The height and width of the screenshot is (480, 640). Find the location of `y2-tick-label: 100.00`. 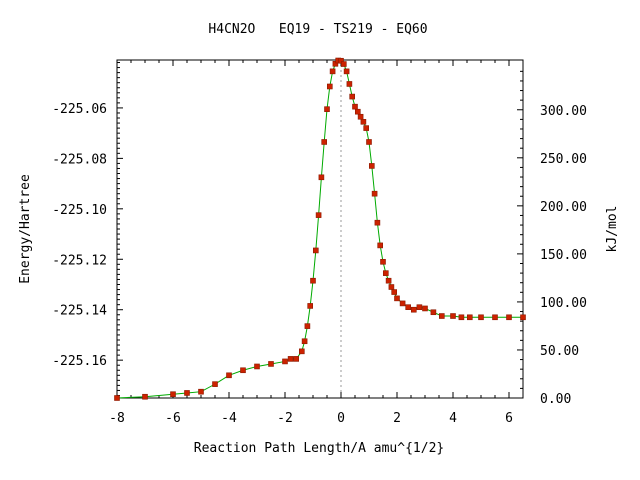

y2-tick-label: 100.00 is located at coordinates (563, 303).